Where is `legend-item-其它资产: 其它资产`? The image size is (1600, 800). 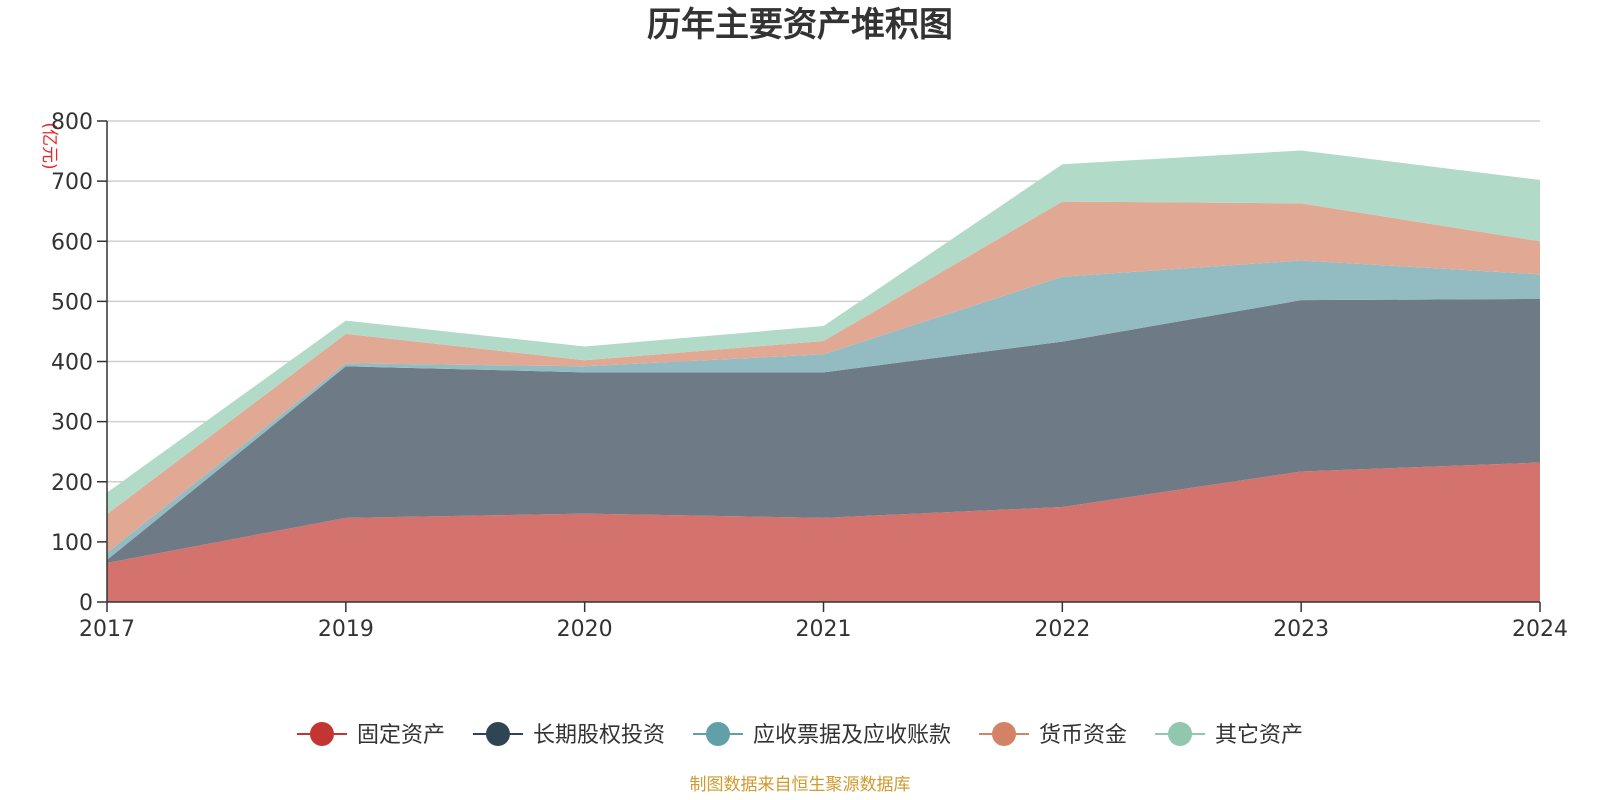 legend-item-其它资产: 其它资产 is located at coordinates (1229, 735).